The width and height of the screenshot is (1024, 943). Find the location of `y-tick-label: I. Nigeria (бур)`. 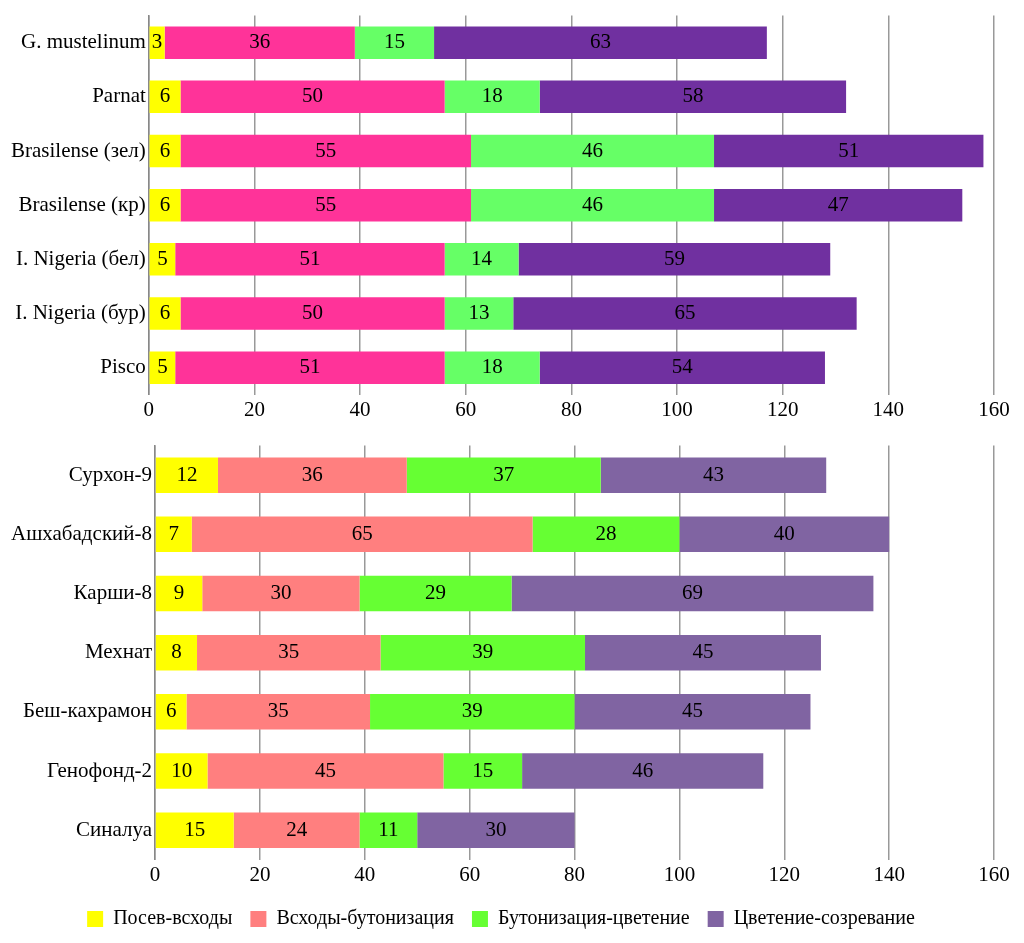

y-tick-label: I. Nigeria (бур) is located at coordinates (80, 312).